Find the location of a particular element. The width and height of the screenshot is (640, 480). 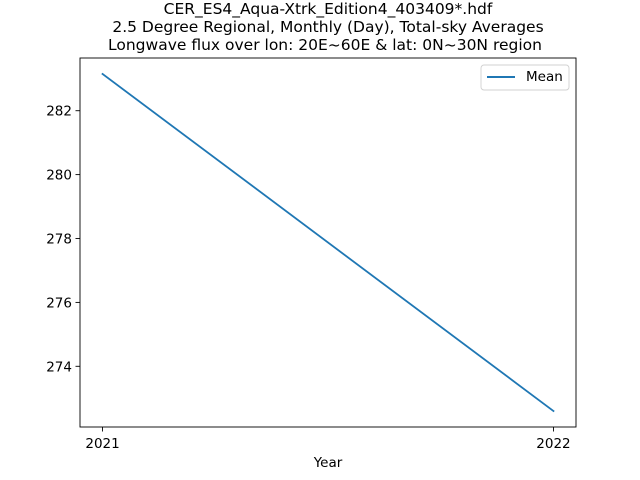

y-tick-label: 282 is located at coordinates (59, 112).